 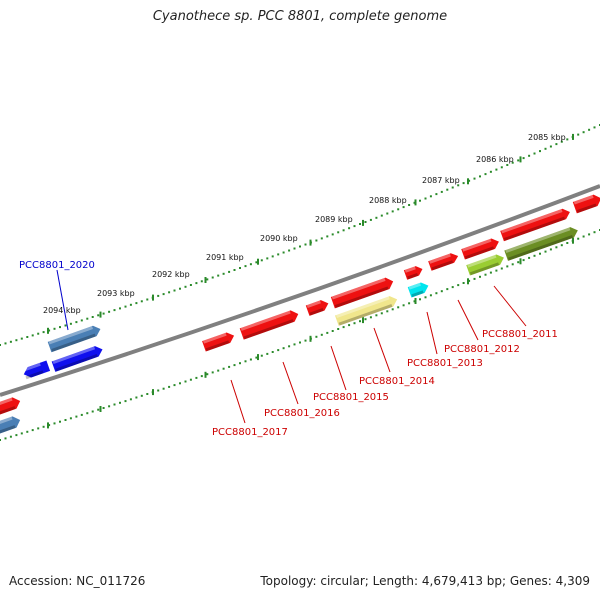 I want to click on leader-line-2016, so click(x=290, y=383).